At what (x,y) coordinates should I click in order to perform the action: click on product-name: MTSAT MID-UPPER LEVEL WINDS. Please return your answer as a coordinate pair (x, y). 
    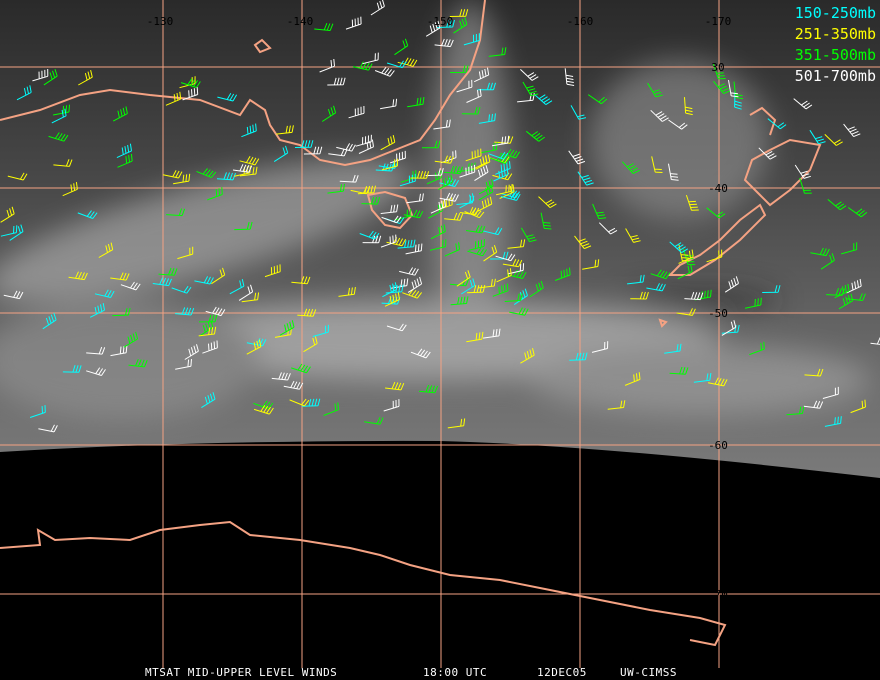
    Looking at the image, I should click on (241, 672).